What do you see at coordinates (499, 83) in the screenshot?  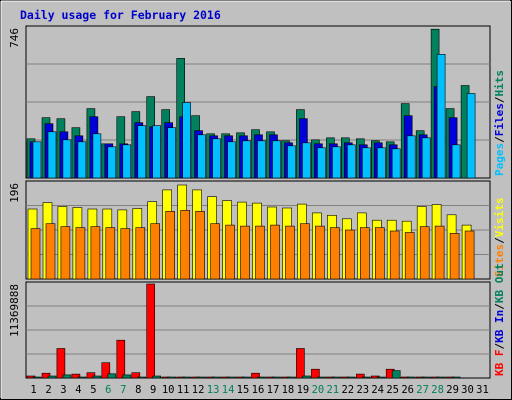 I see `legend-item-hits: Hits` at bounding box center [499, 83].